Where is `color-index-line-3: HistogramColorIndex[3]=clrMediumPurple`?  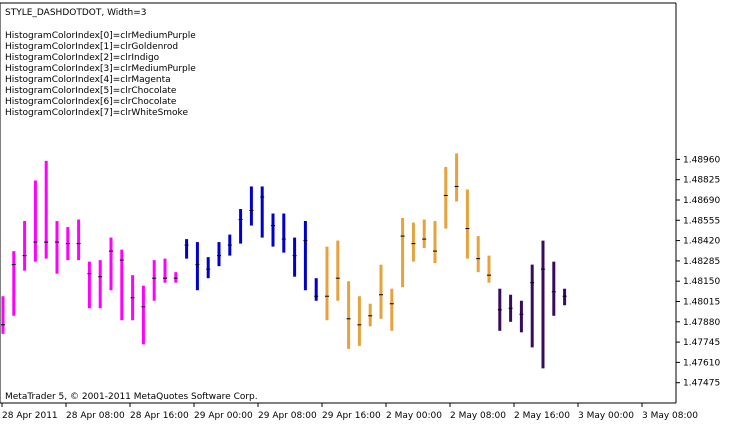 color-index-line-3: HistogramColorIndex[3]=clrMediumPurple is located at coordinates (100, 69).